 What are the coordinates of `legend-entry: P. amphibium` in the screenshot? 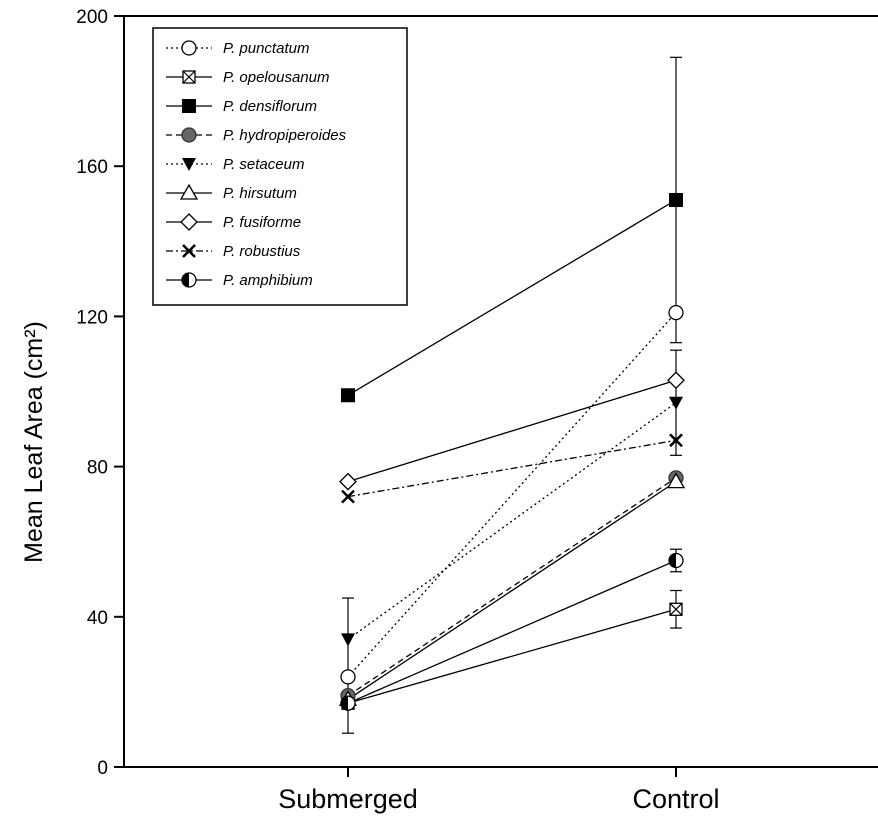 It's located at (239, 280).